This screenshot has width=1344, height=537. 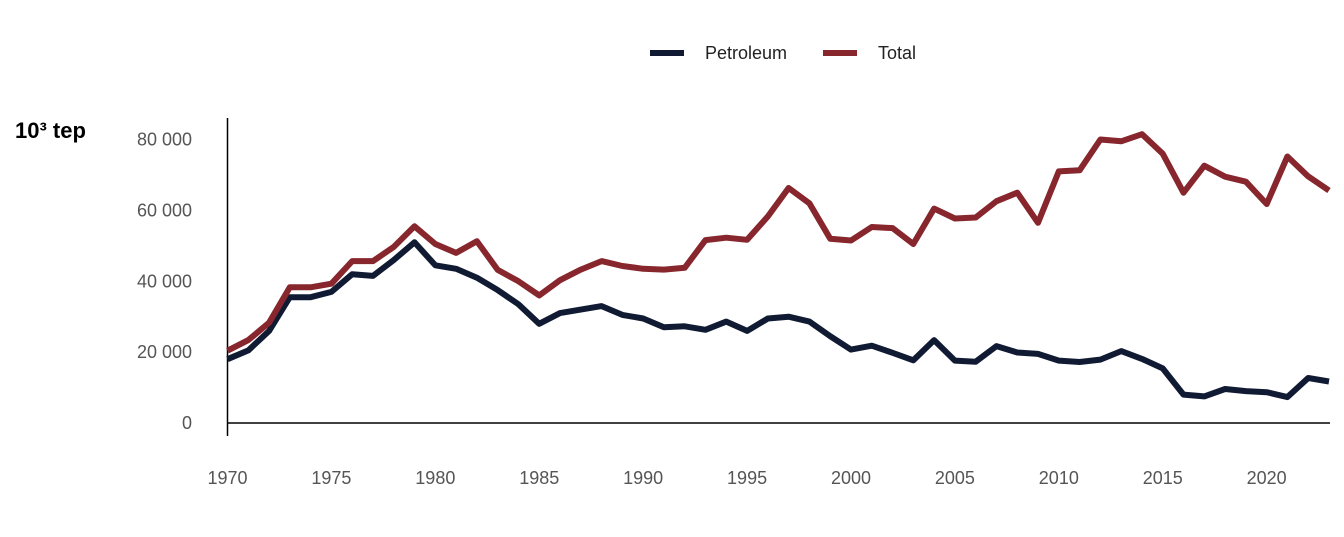 I want to click on y-axis-ticks: 0 20 000 40 000 60 000 80 000, so click(x=164, y=282).